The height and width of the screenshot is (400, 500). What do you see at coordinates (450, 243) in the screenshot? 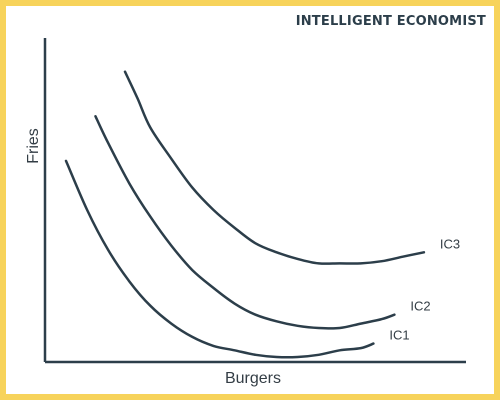
I see `curve-label-ic3: IC3` at bounding box center [450, 243].